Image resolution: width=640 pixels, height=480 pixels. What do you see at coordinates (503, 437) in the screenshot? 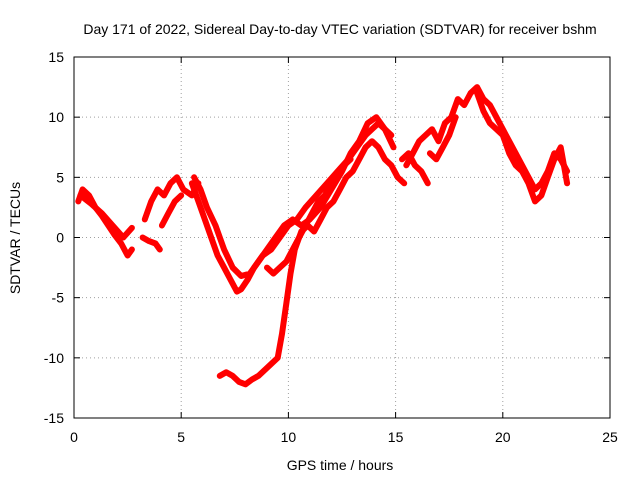
I see `x-tick-label: 20` at bounding box center [503, 437].